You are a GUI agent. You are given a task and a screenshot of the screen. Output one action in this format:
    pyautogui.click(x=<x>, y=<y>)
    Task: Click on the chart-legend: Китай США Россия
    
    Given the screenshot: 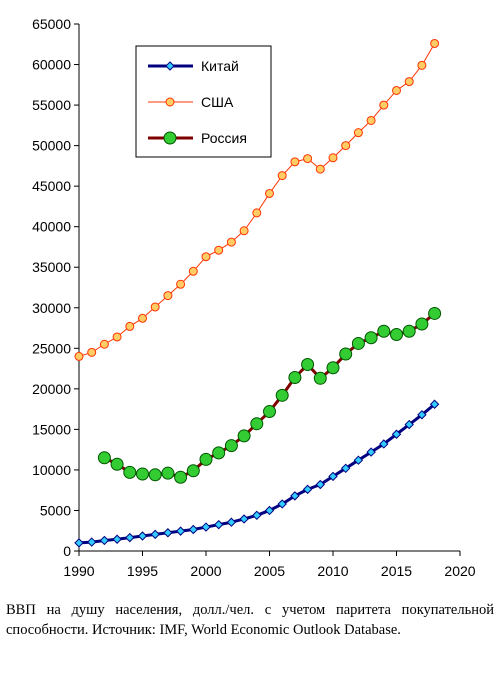 What is the action you would take?
    pyautogui.click(x=203, y=101)
    